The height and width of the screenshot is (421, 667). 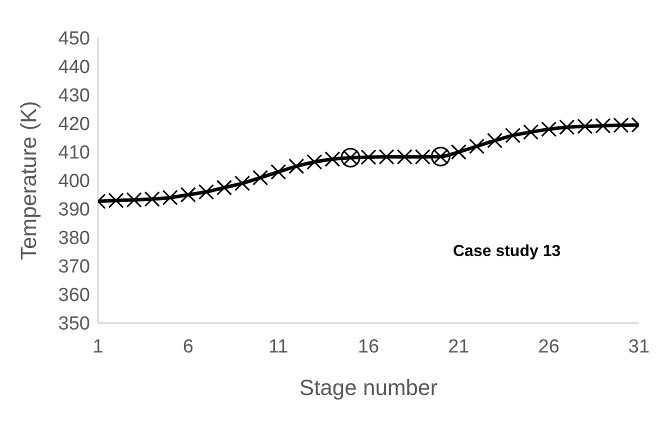 What do you see at coordinates (188, 347) in the screenshot?
I see `x-tick-label: 6` at bounding box center [188, 347].